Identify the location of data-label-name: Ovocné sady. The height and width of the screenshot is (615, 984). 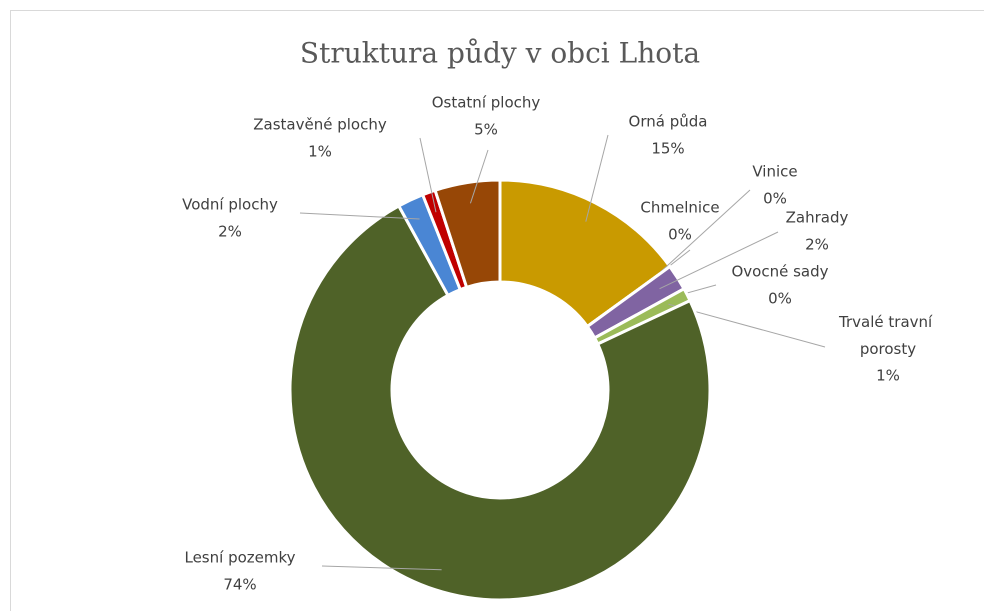
(779, 272).